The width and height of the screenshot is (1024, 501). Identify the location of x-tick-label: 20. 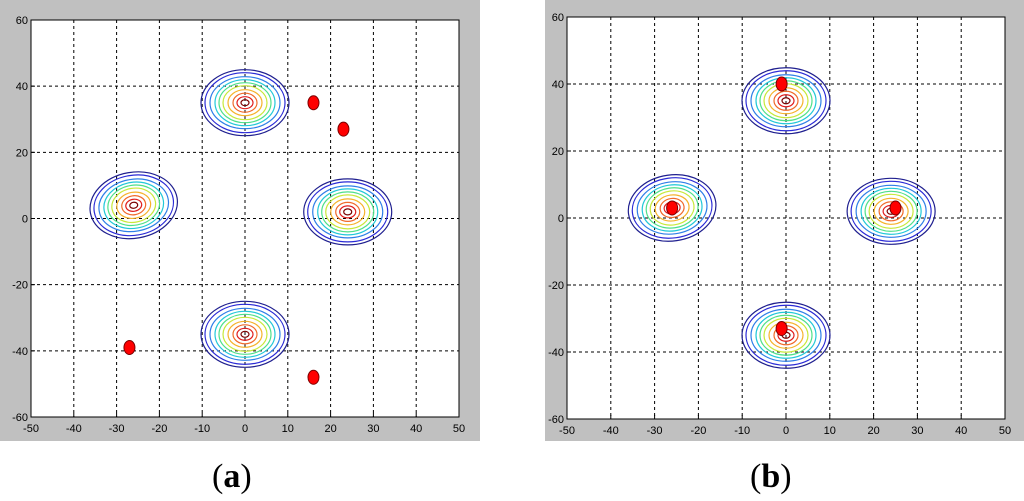
(873, 431).